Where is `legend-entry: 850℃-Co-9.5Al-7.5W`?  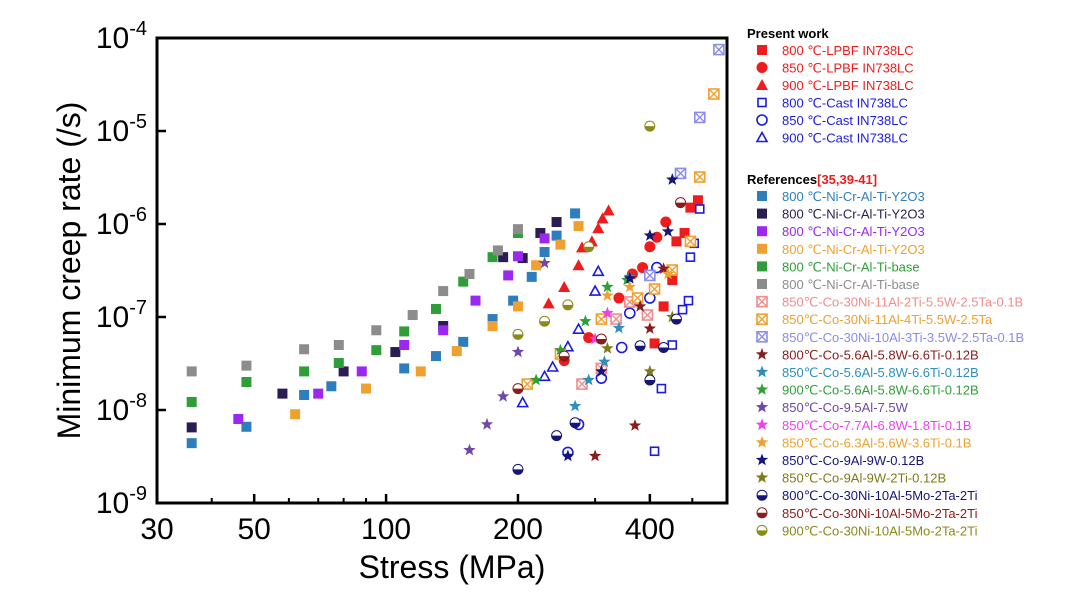 legend-entry: 850℃-Co-9.5Al-7.5W is located at coordinates (845, 407).